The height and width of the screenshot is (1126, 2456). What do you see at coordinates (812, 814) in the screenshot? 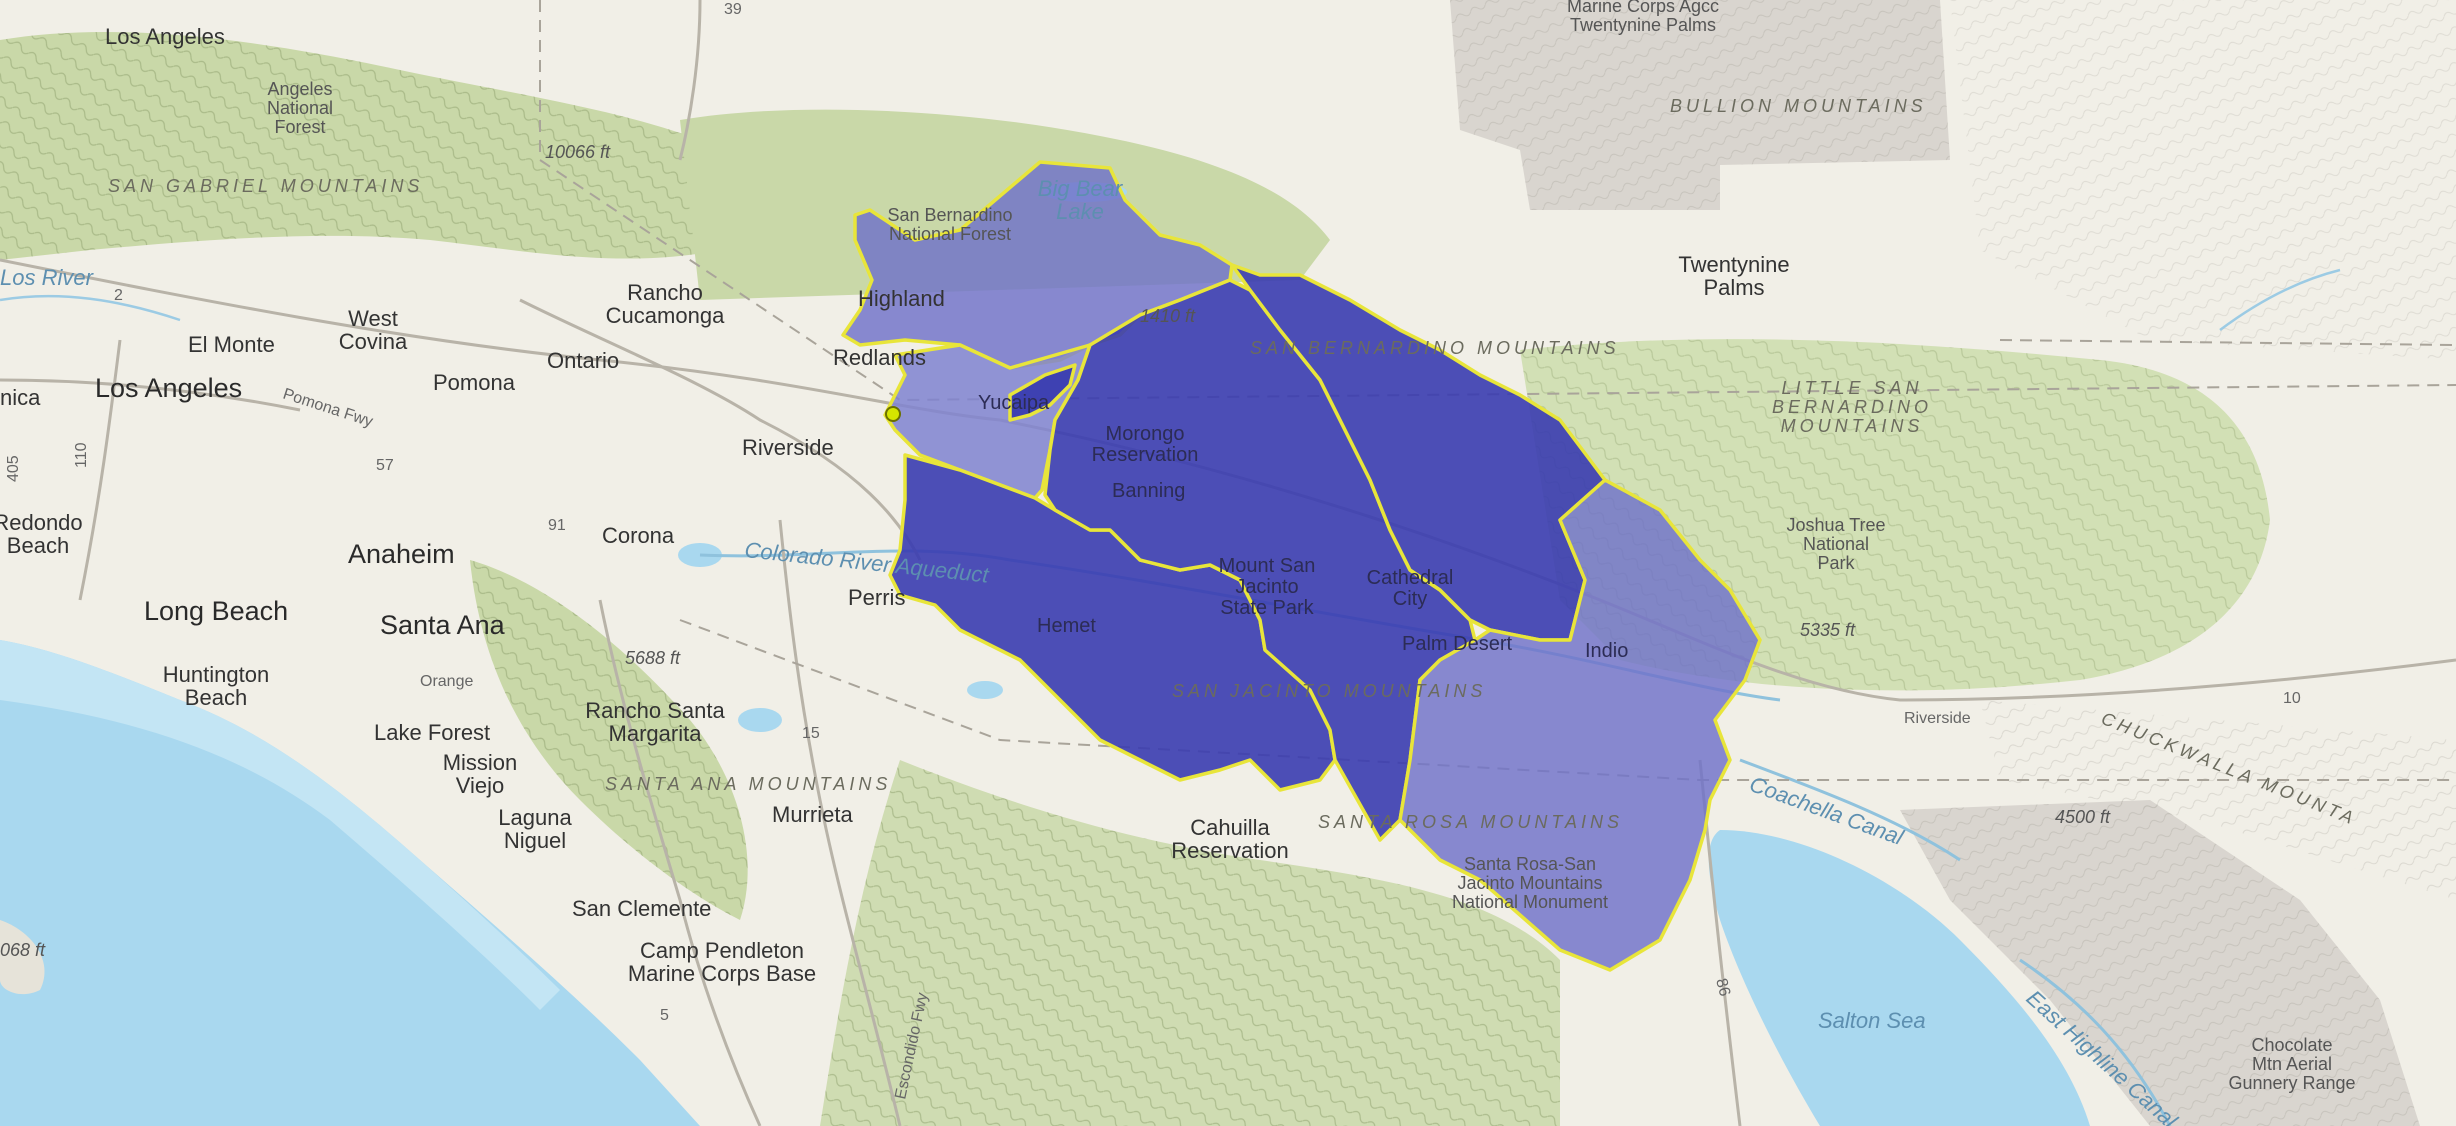
I see `label-murrieta: Murrieta` at bounding box center [812, 814].